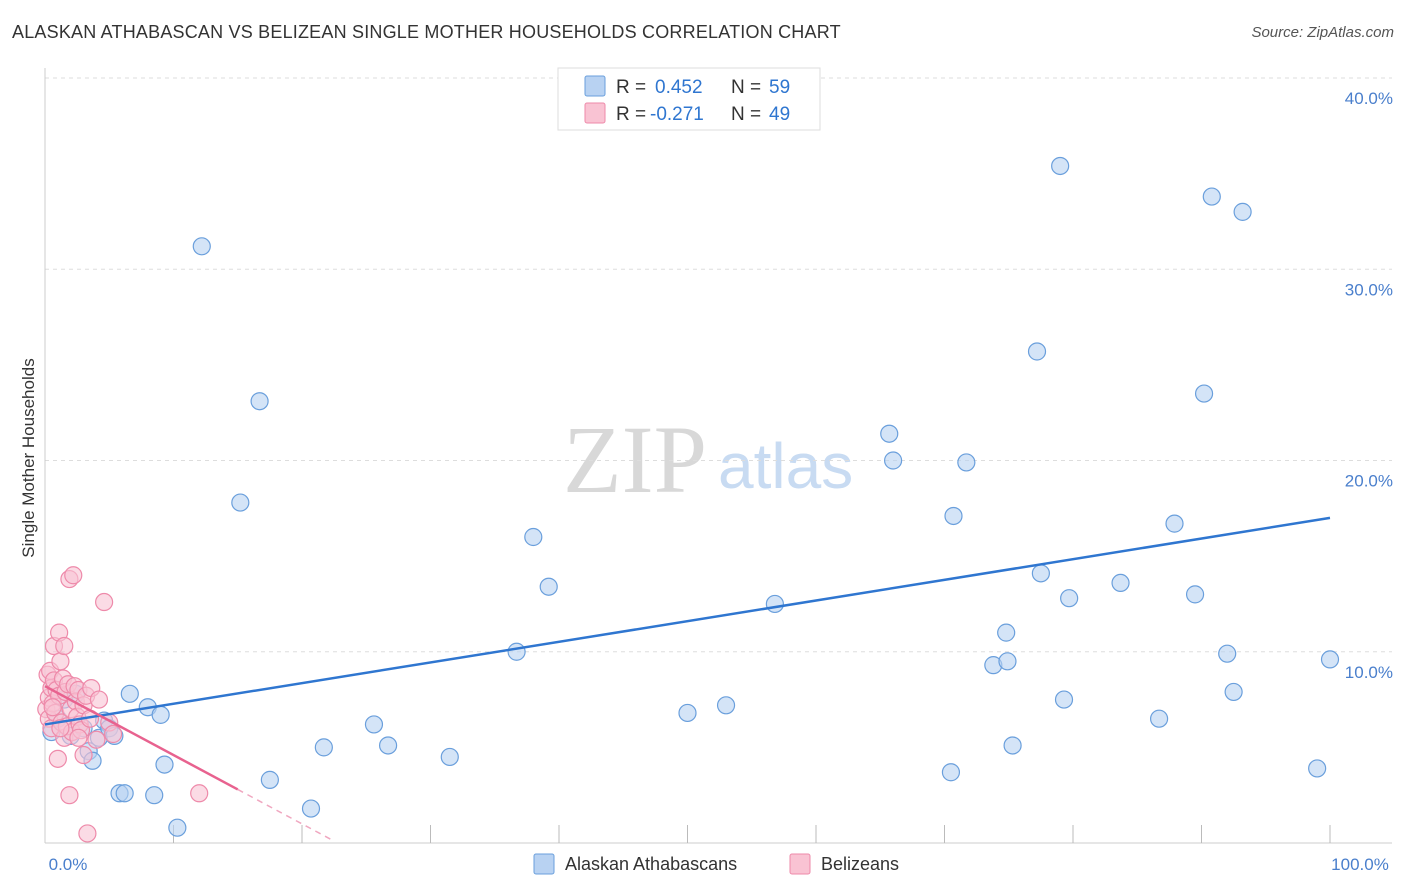 This screenshot has height=892, width=1406. I want to click on legend-label-belizeans: Belizeans, so click(860, 864).